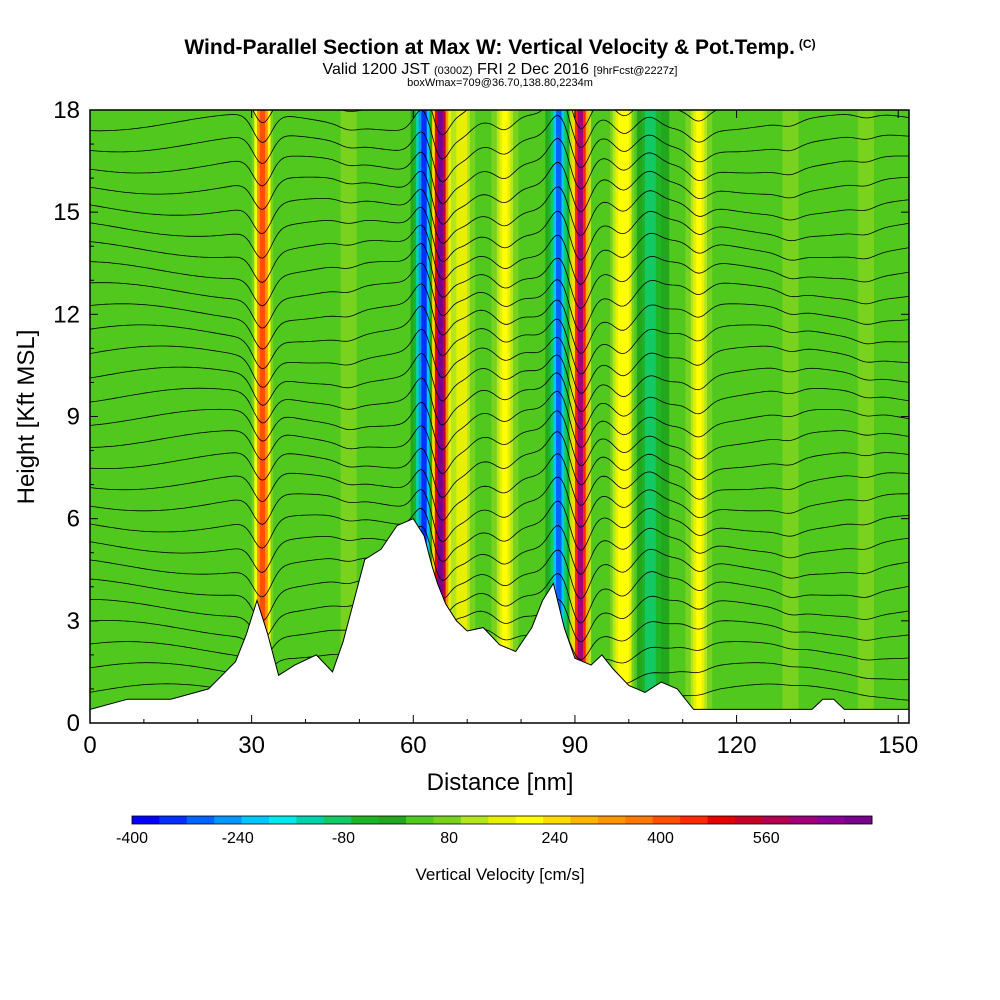  Describe the element at coordinates (499, 874) in the screenshot. I see `colorbar-label: Vertical Velocity [cm/s]` at that location.